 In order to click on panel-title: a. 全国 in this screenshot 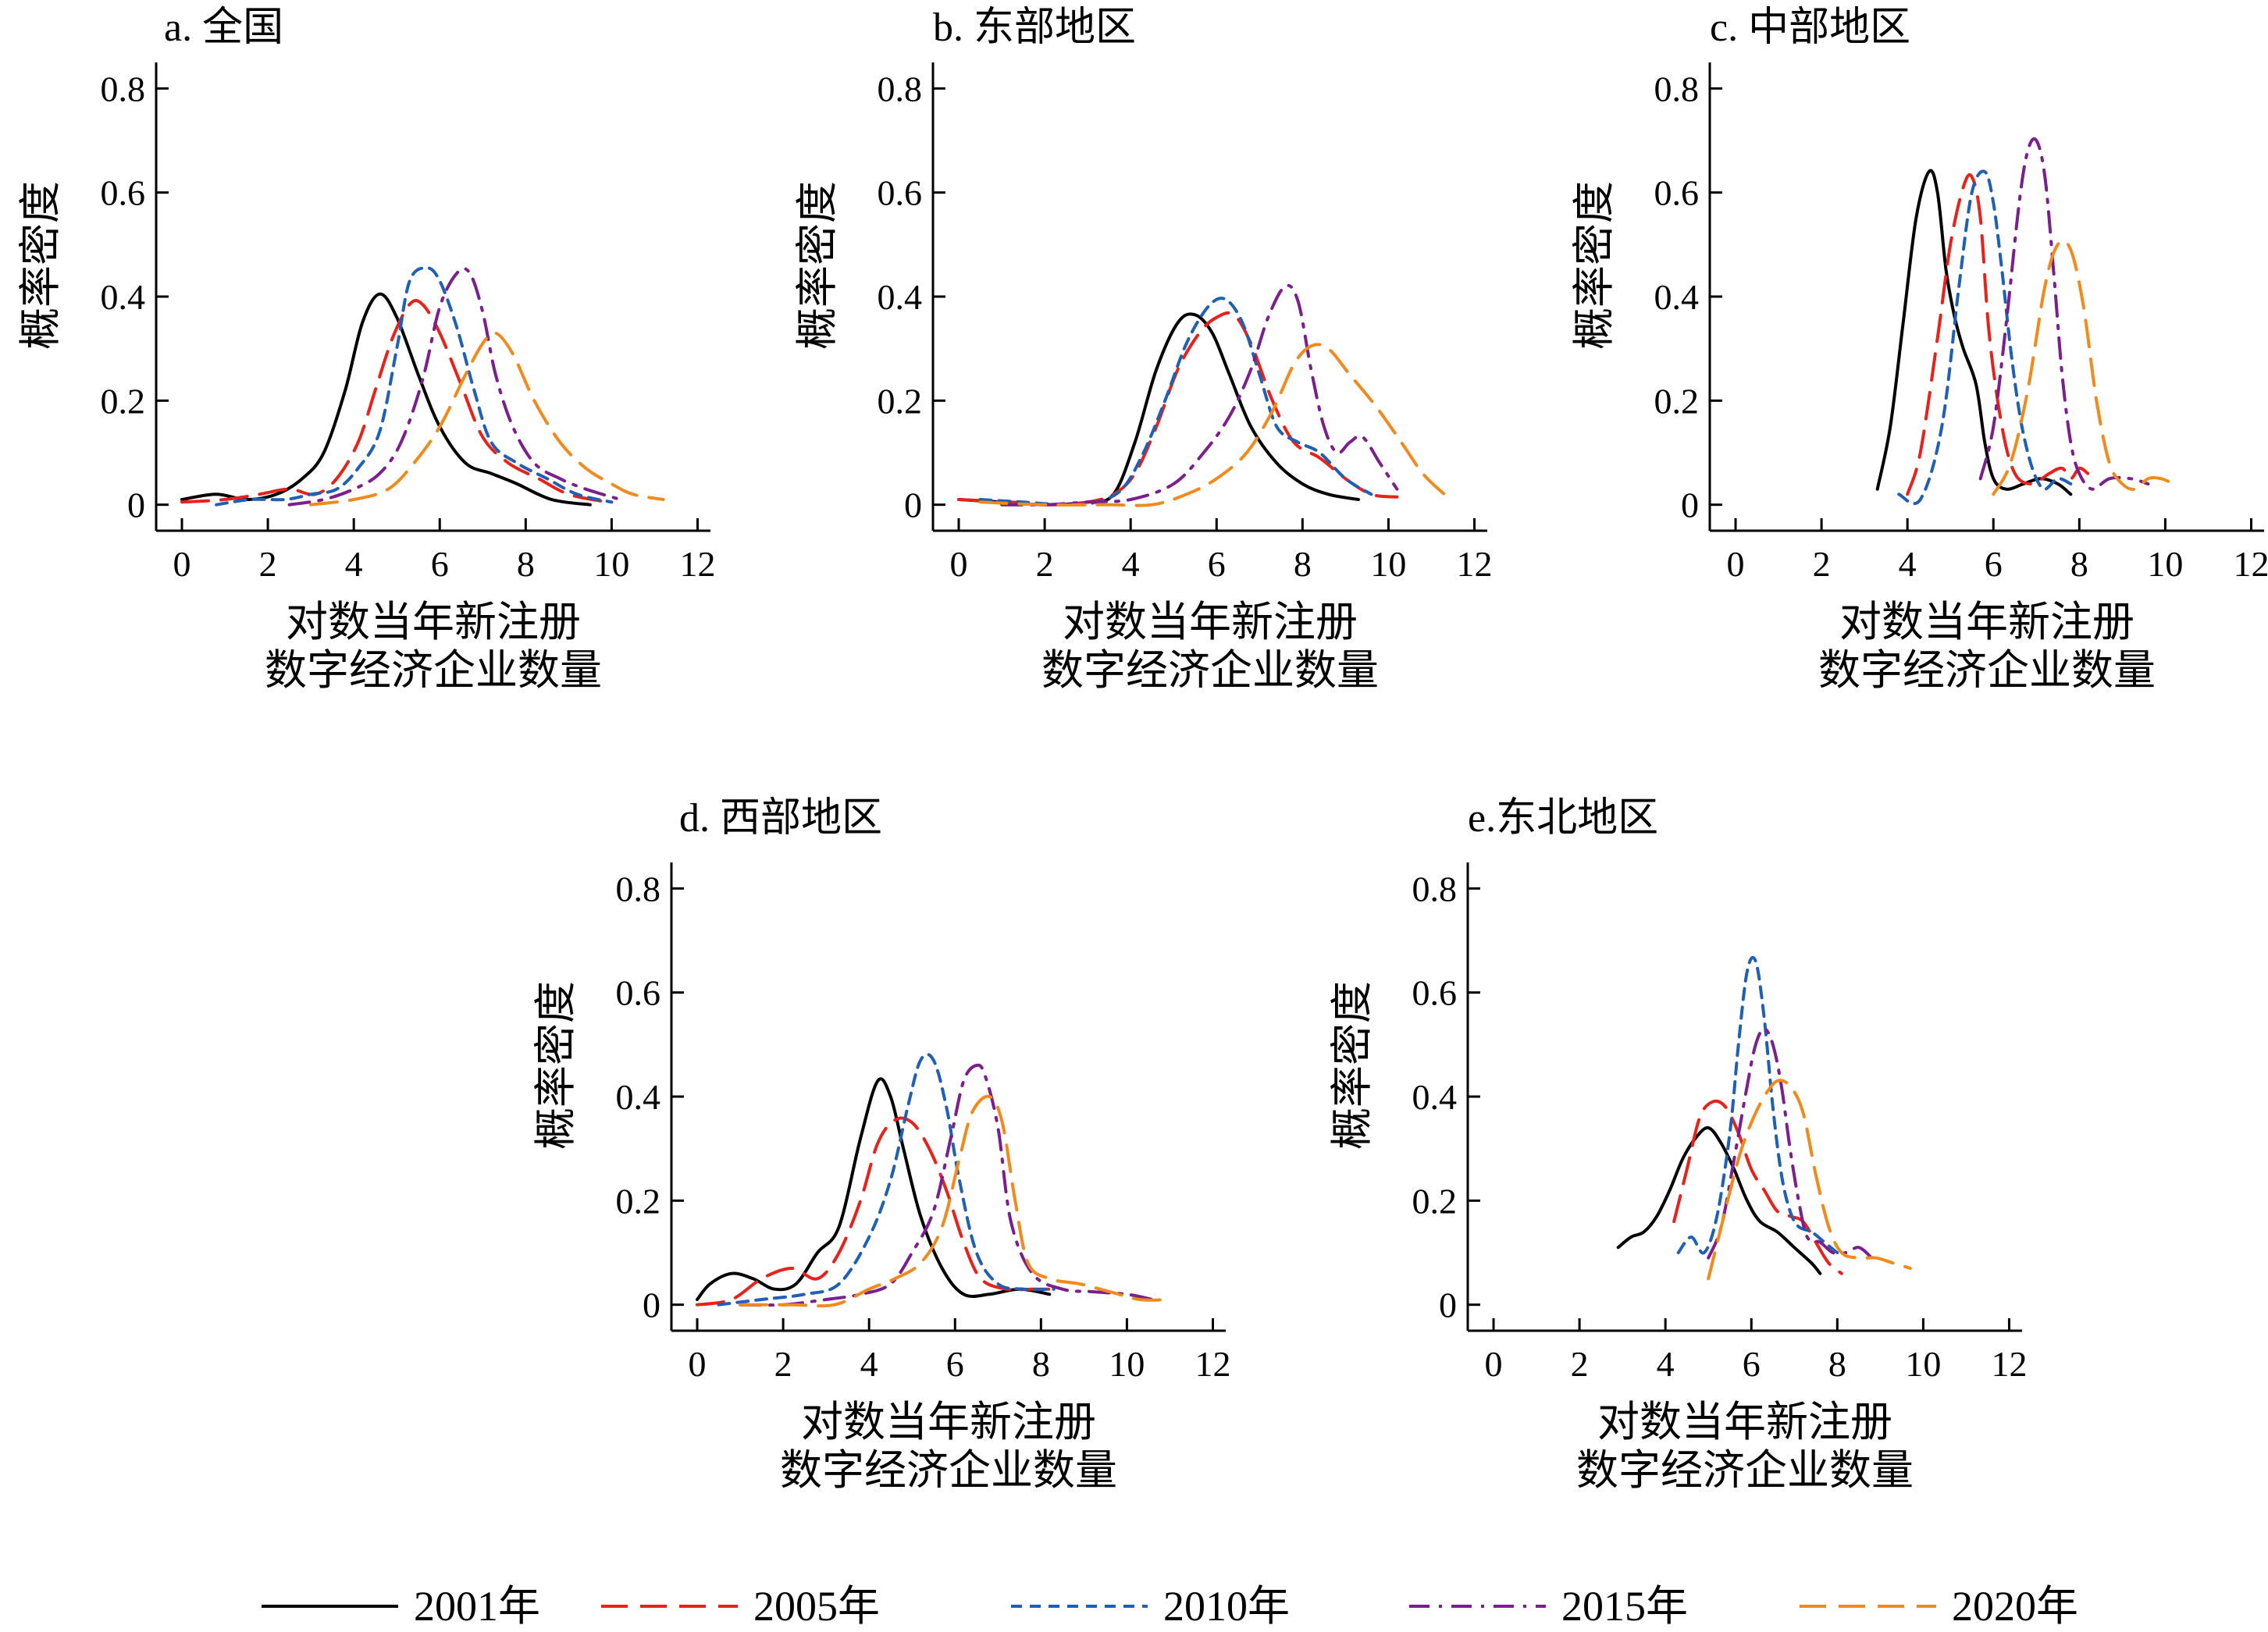, I will do `click(223, 27)`.